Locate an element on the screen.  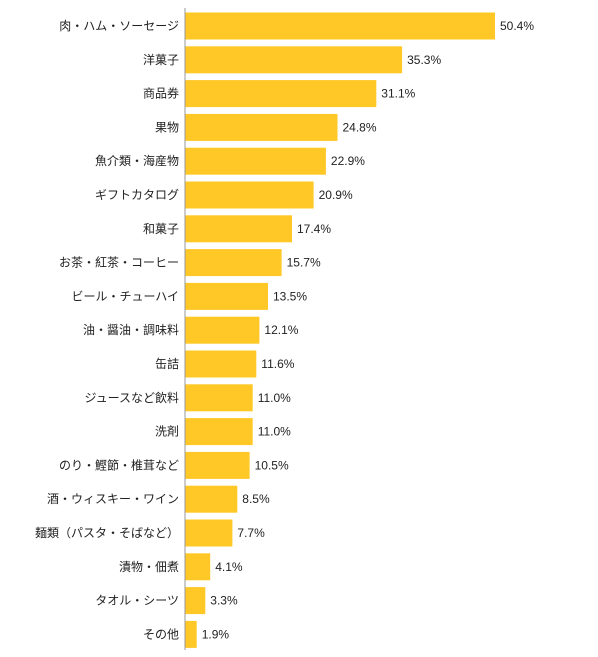
category-label-1: 洋菓子 is located at coordinates (161, 59).